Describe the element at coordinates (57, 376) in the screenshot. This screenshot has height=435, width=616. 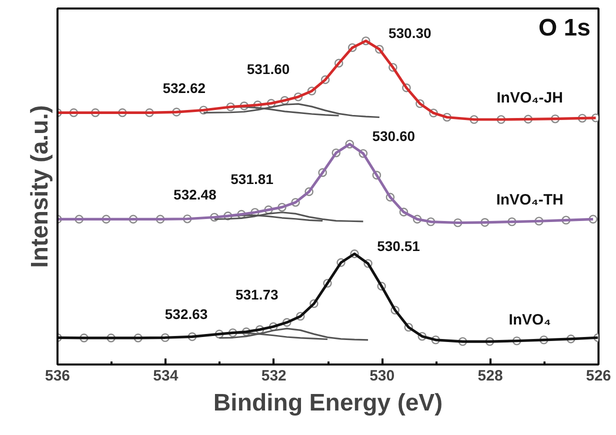
I see `x-tick-label: 536` at that location.